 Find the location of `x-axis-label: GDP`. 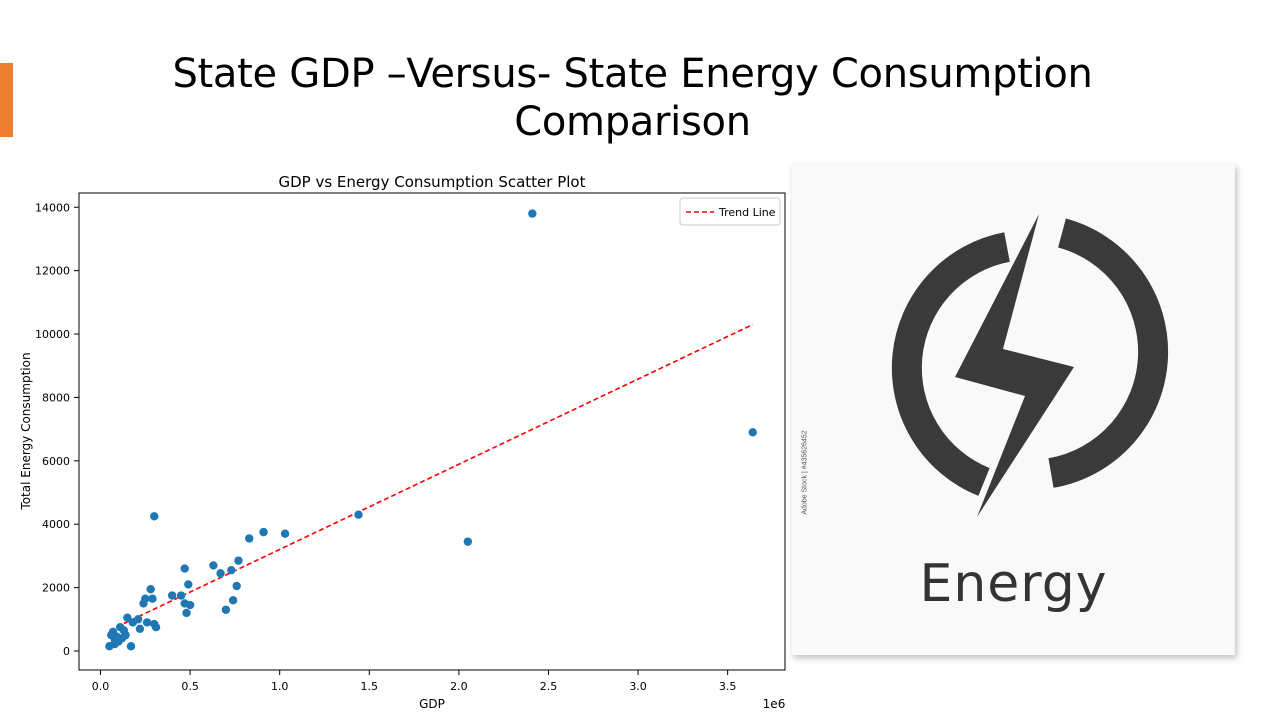

x-axis-label: GDP is located at coordinates (432, 704).